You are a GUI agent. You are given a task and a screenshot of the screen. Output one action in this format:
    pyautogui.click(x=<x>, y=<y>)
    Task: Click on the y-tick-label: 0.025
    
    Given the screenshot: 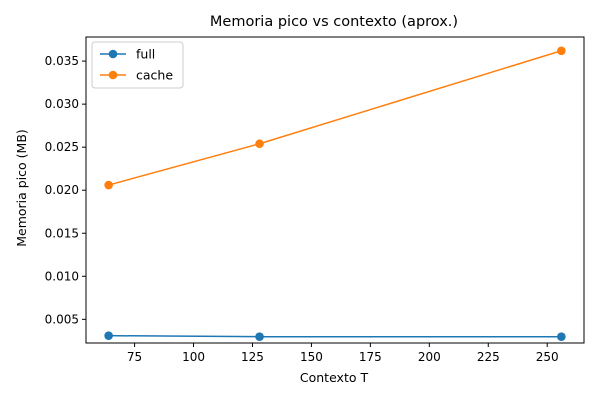 What is the action you would take?
    pyautogui.click(x=62, y=147)
    